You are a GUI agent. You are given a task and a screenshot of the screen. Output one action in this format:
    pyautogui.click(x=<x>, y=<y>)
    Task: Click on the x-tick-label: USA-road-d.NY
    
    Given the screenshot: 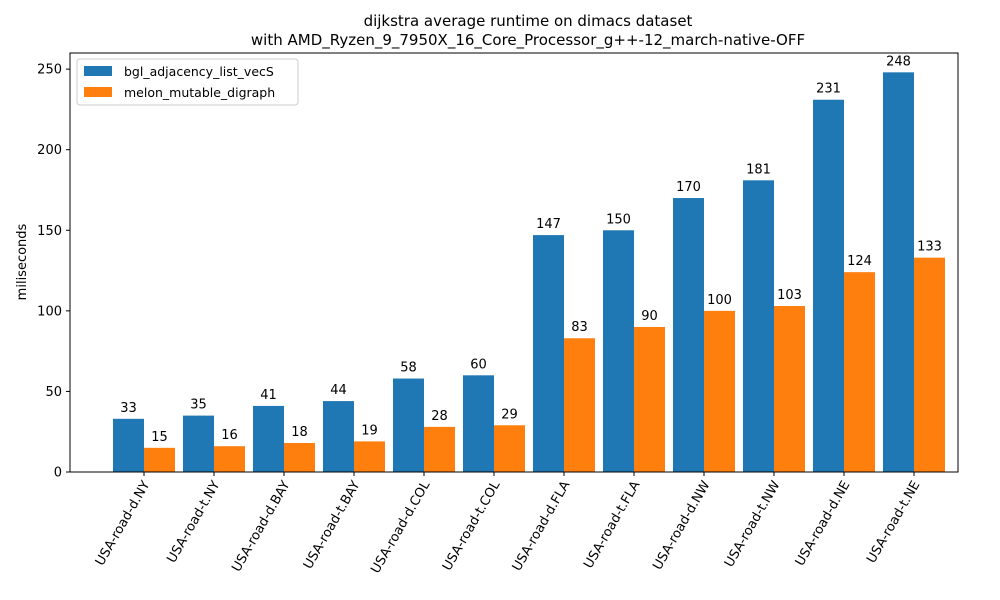 What is the action you would take?
    pyautogui.click(x=123, y=523)
    